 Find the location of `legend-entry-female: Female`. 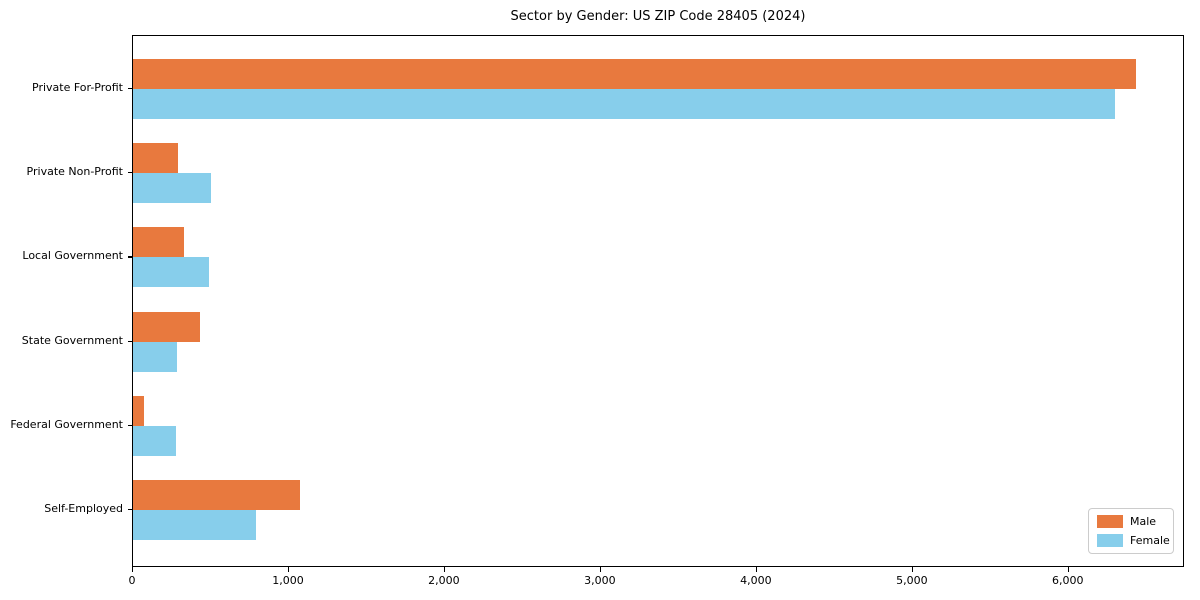

legend-entry-female: Female is located at coordinates (1133, 540).